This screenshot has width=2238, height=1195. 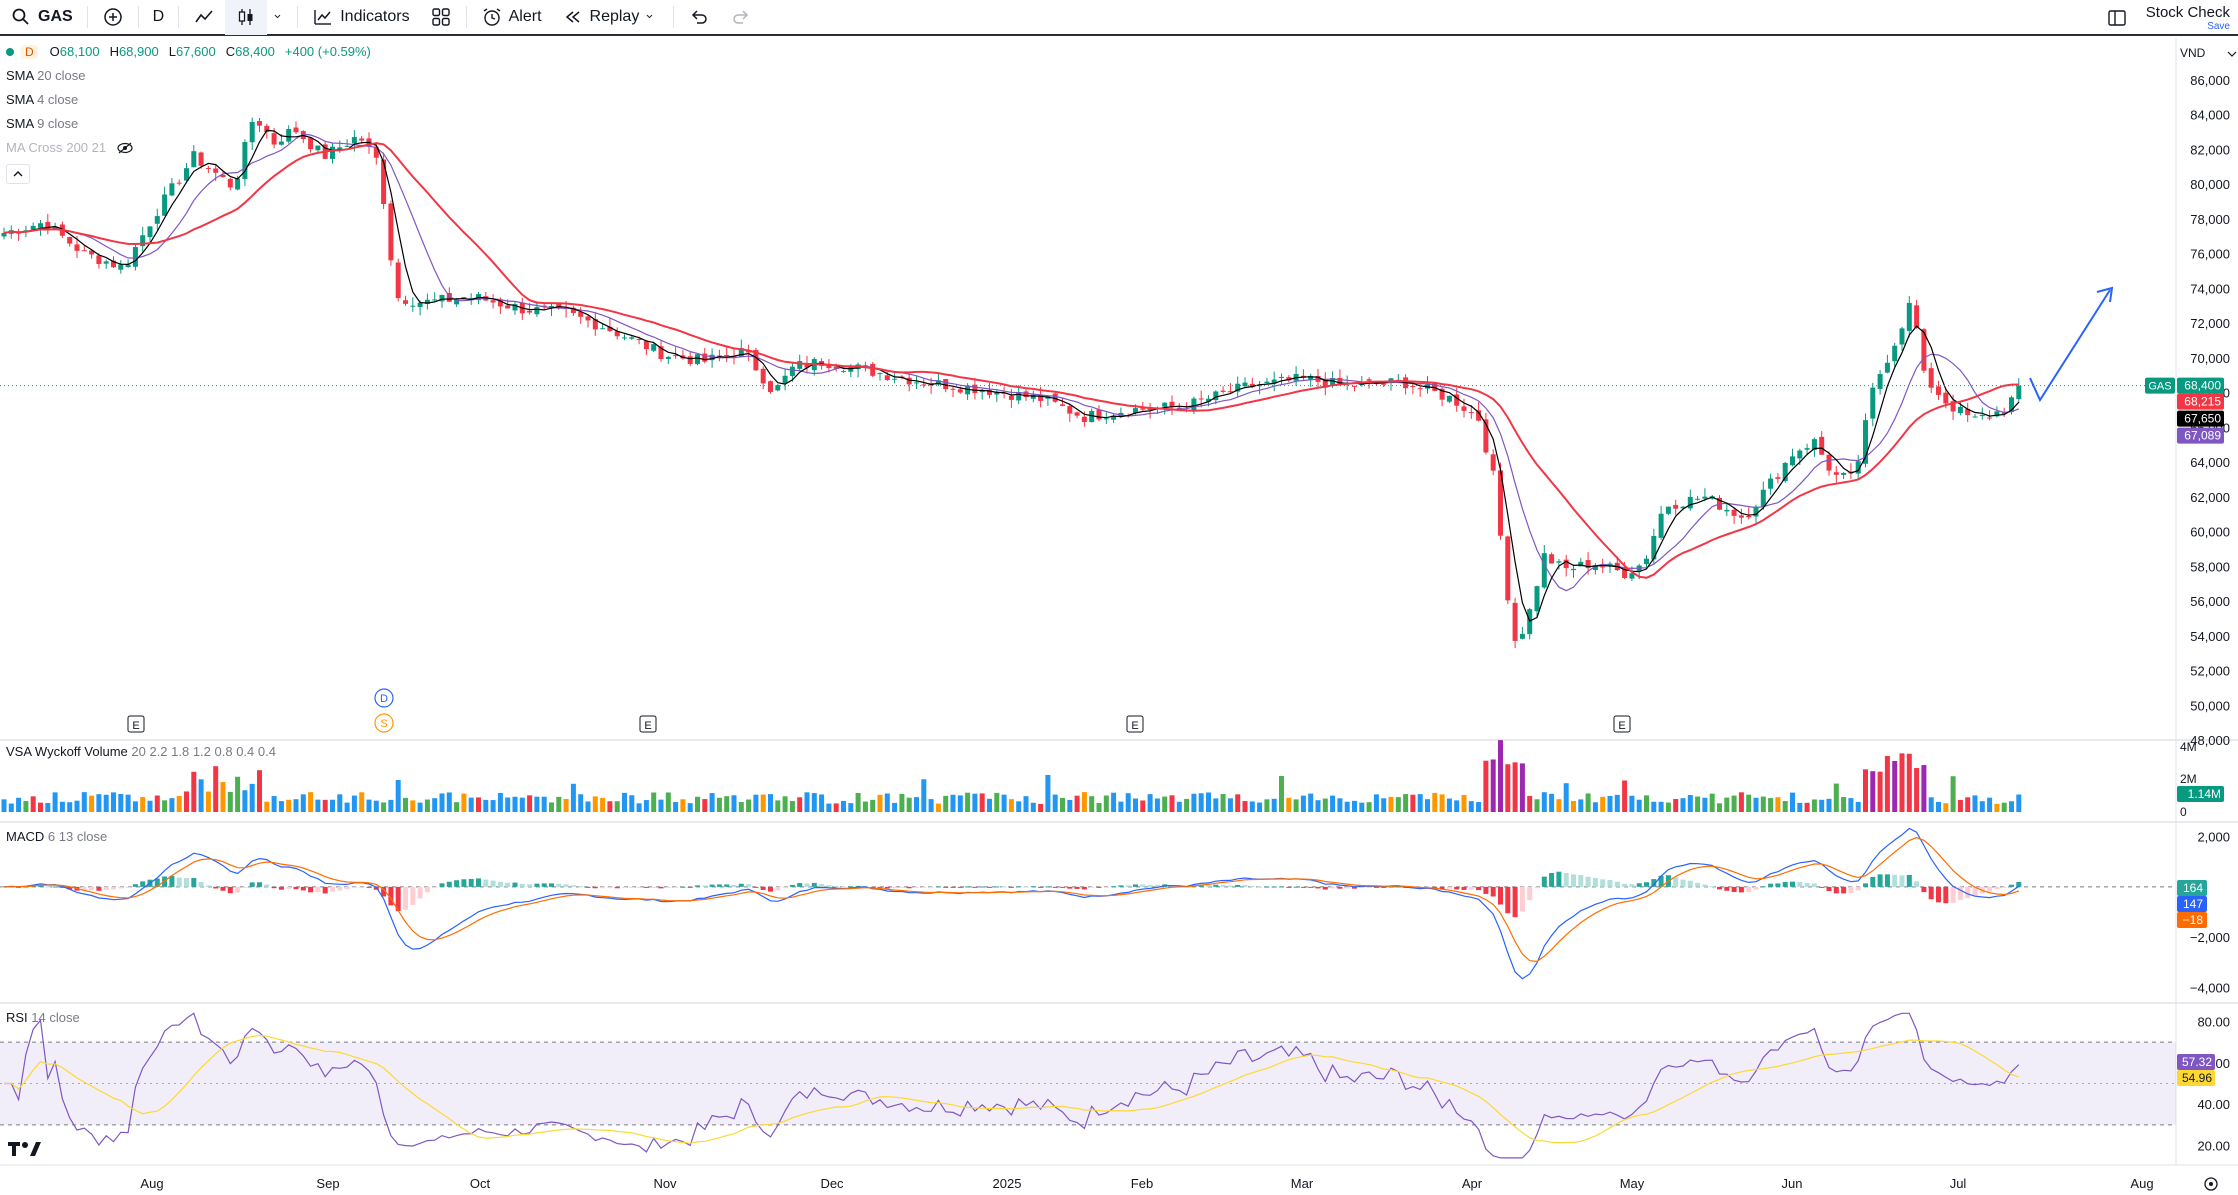 What do you see at coordinates (647, 726) in the screenshot?
I see `earnings-marker-label: E` at bounding box center [647, 726].